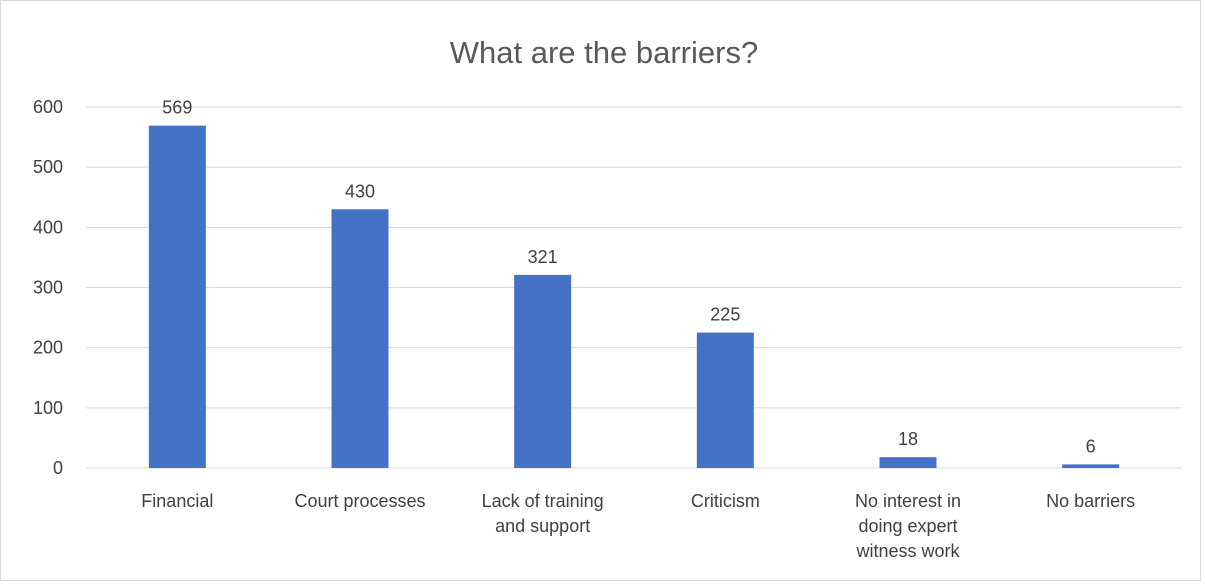 The image size is (1205, 585). I want to click on x-category-line: witness work, so click(907, 551).